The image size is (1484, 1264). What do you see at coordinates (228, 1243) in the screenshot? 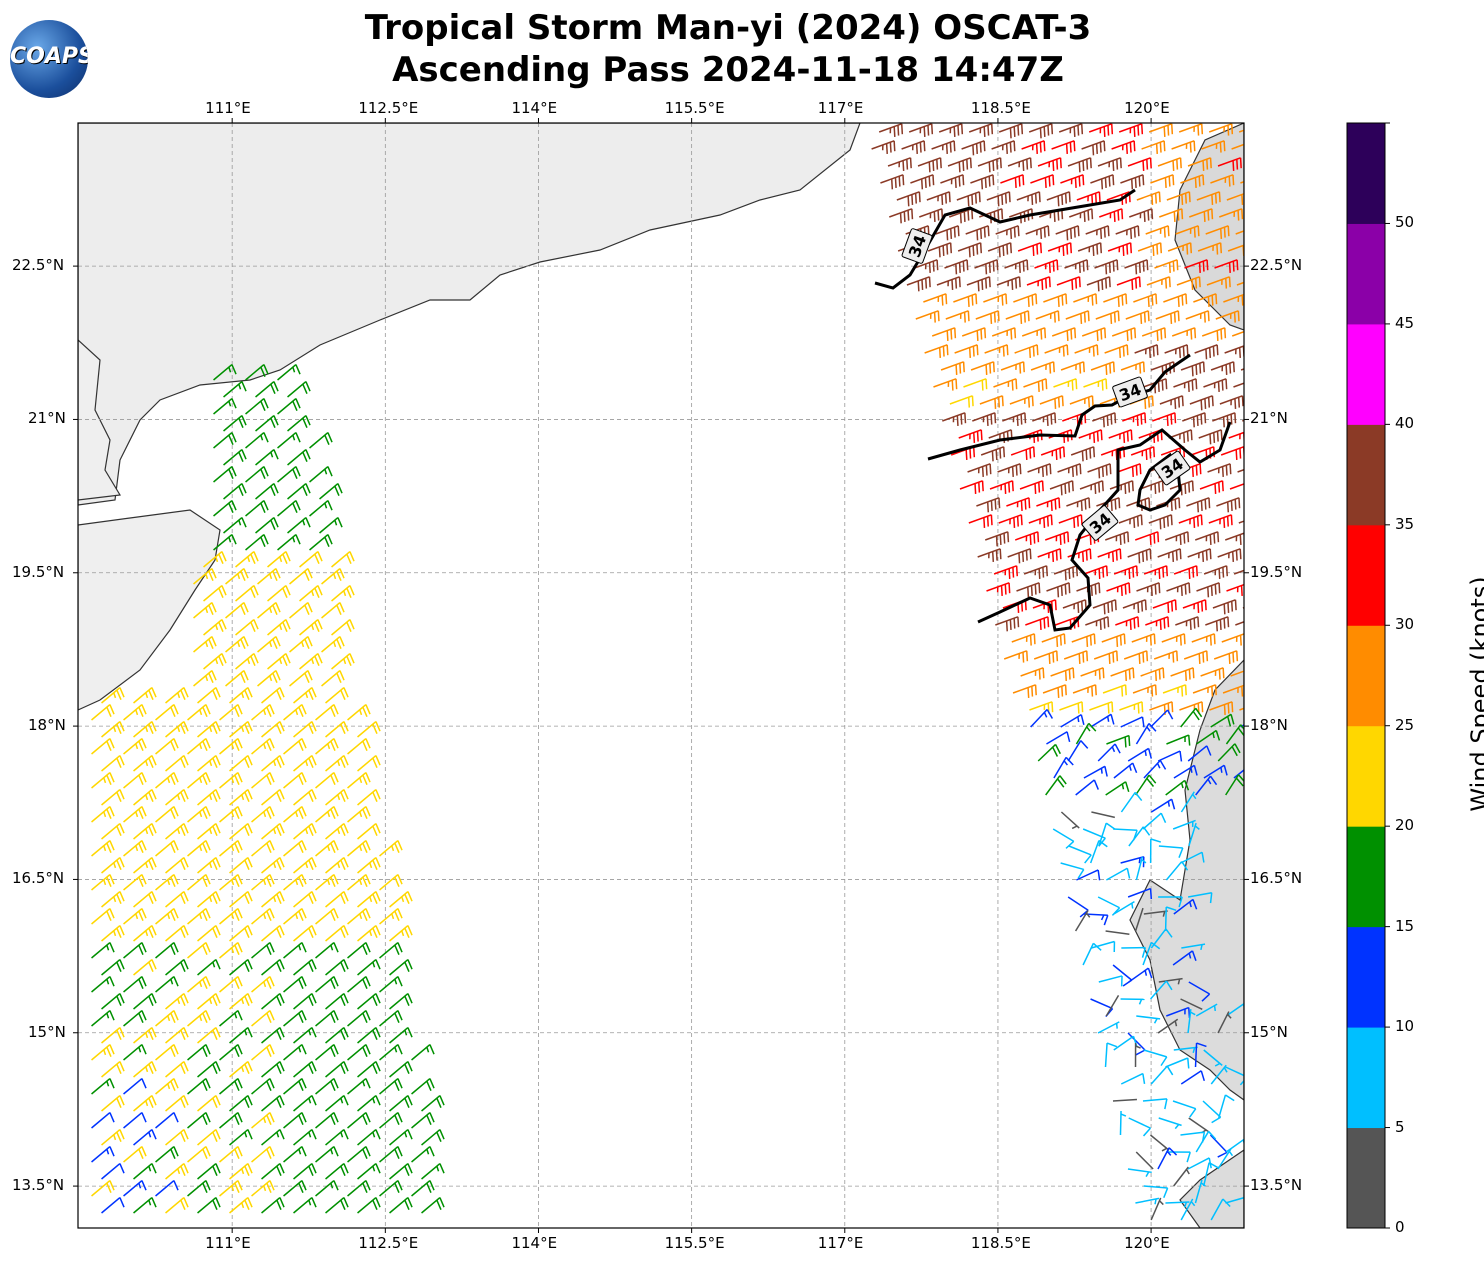
I see `lon-tick-label-bottom: 111°E` at bounding box center [228, 1243].